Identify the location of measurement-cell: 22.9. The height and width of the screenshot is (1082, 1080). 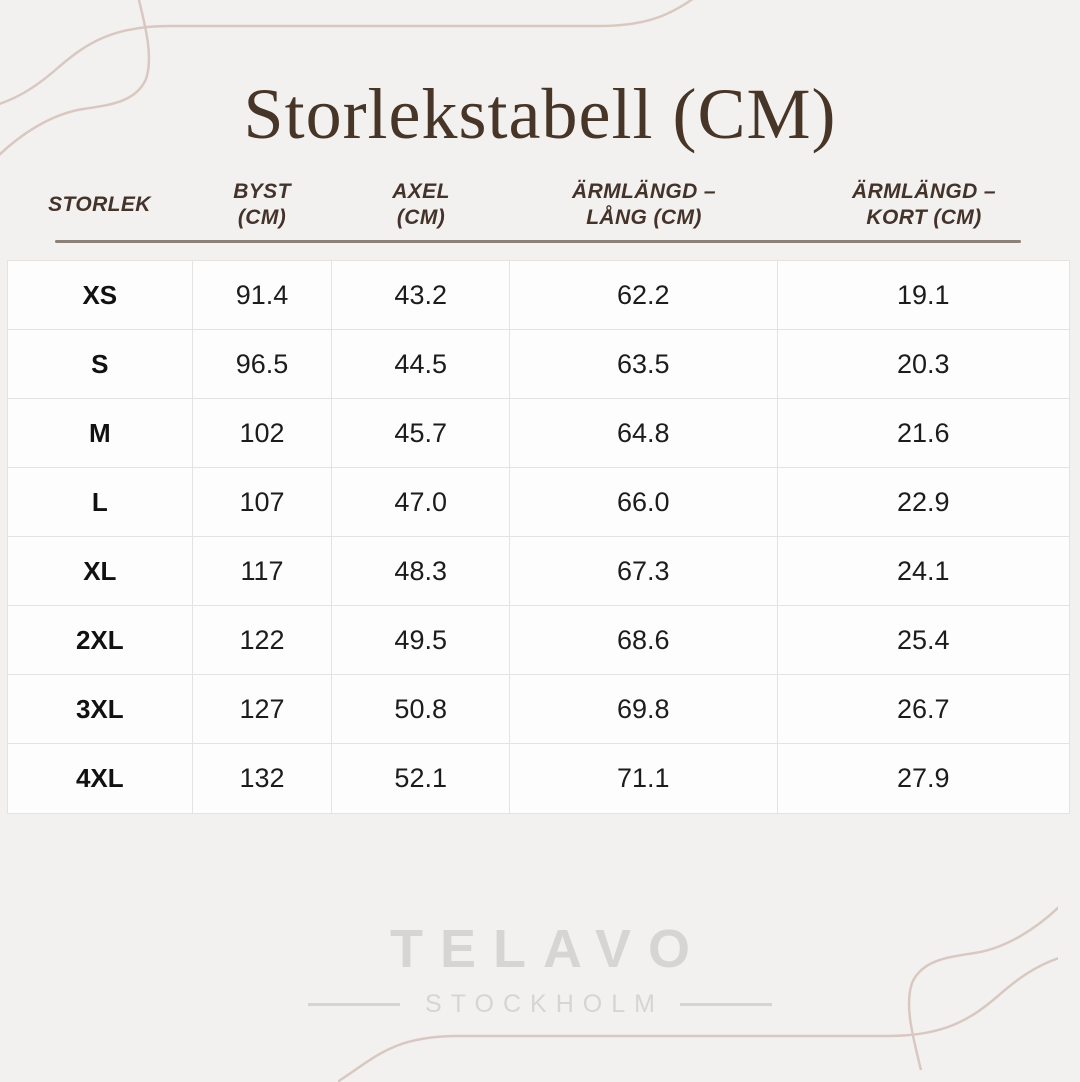
(923, 502).